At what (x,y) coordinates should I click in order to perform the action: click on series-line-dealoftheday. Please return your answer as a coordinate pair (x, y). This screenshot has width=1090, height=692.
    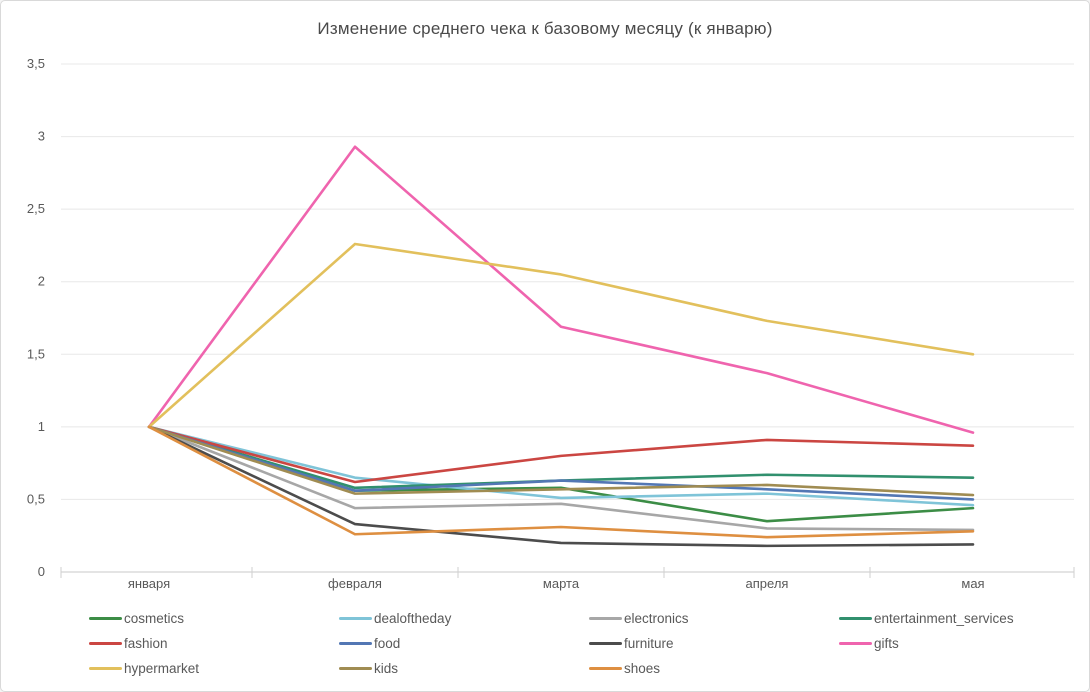
    Looking at the image, I should click on (561, 466).